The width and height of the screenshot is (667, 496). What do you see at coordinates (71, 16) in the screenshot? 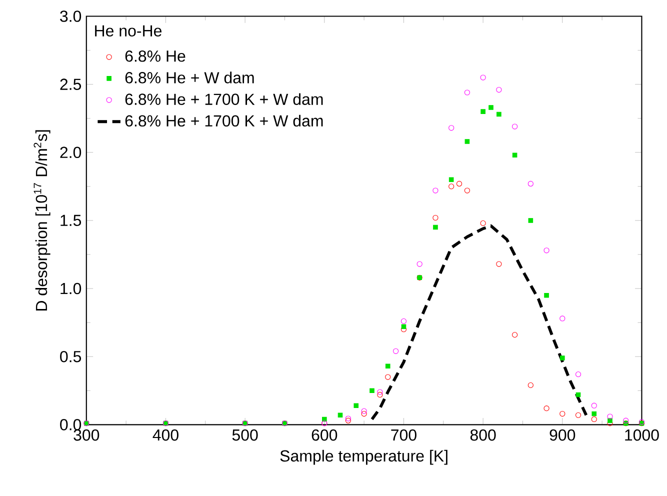
I see `y-tick-label: 3.0` at bounding box center [71, 16].